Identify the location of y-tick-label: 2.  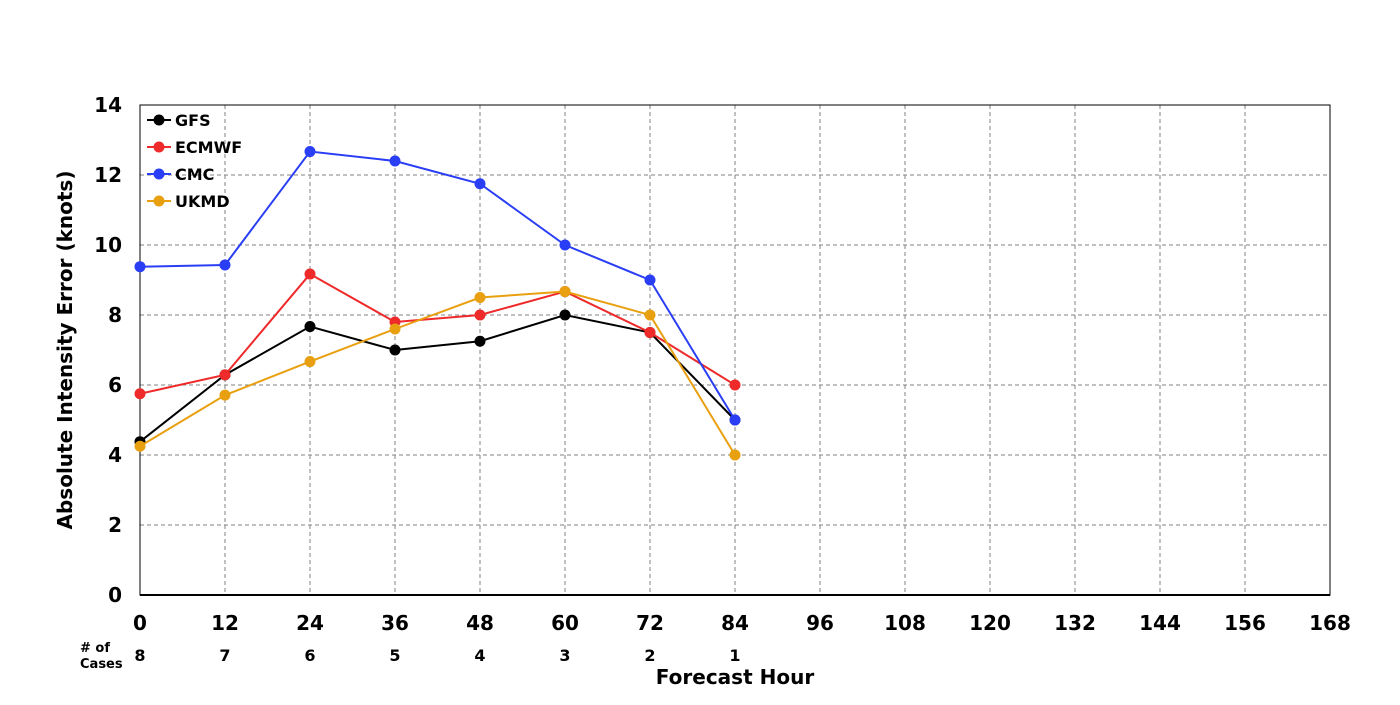
(115, 525).